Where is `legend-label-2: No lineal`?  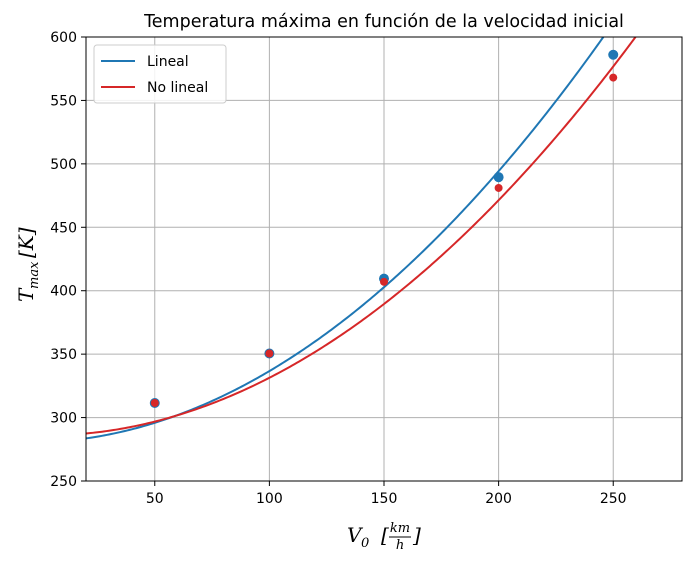 legend-label-2: No lineal is located at coordinates (177, 88).